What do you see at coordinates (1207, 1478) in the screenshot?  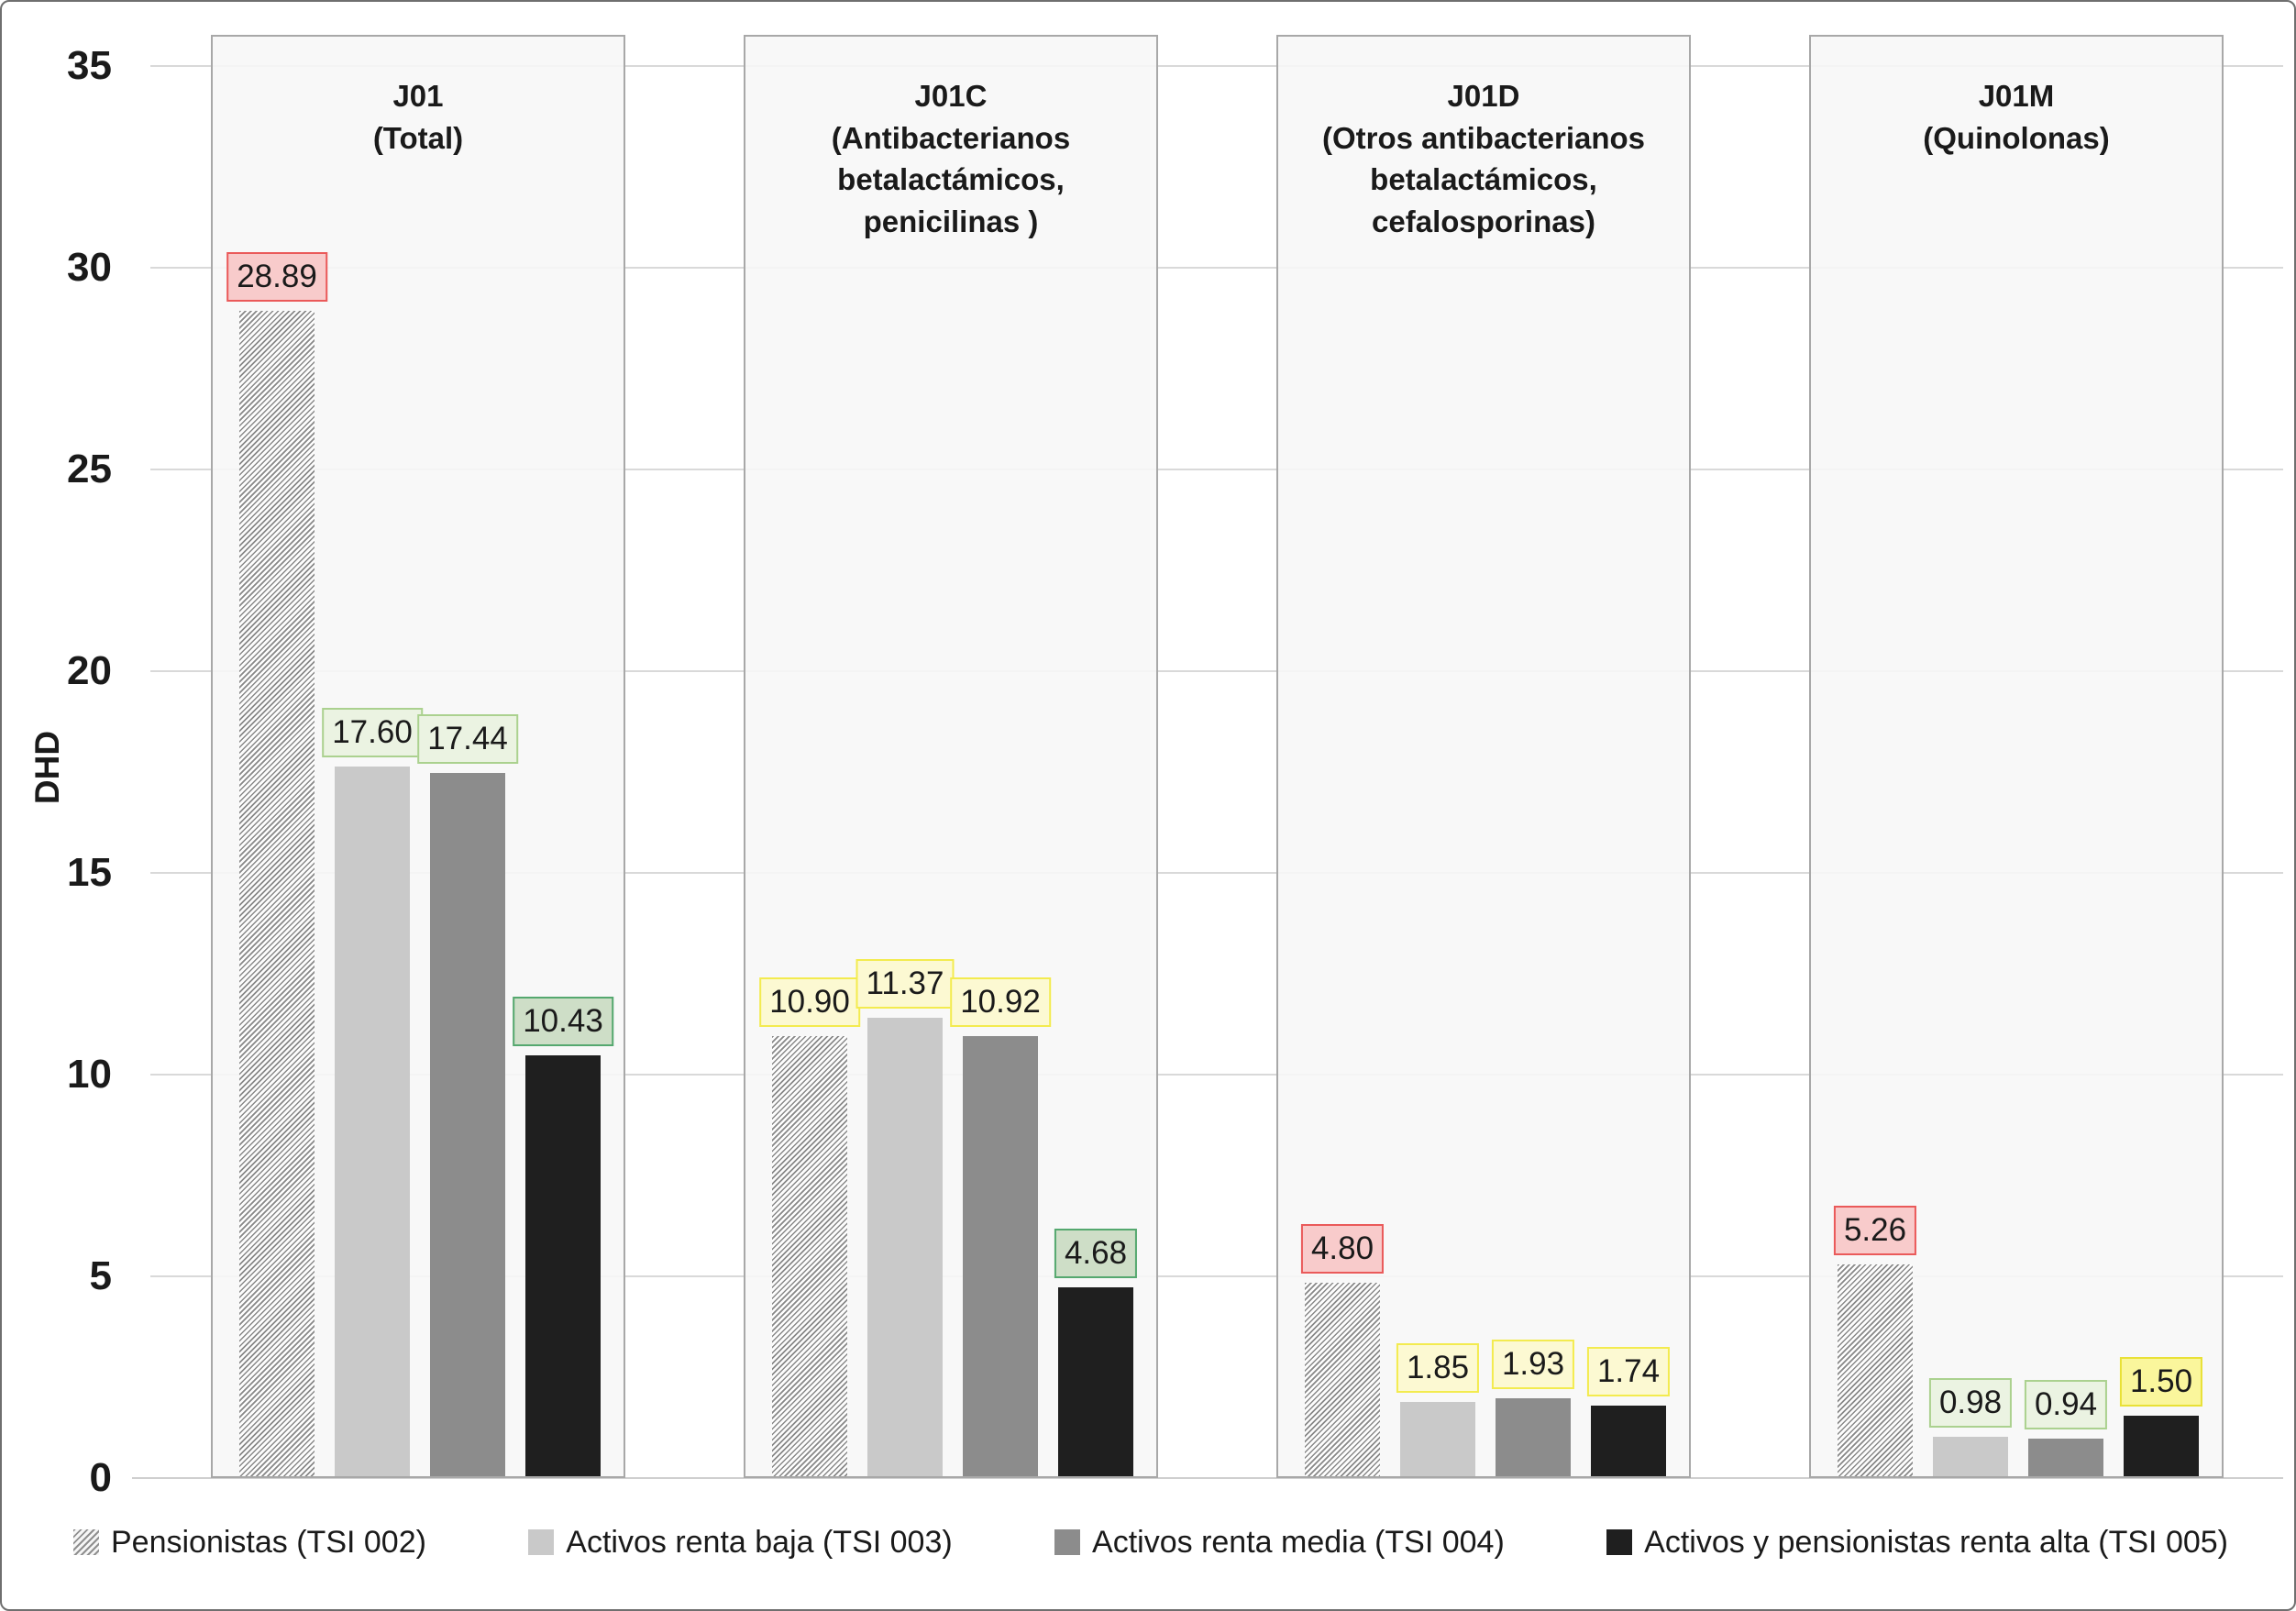 I see `x-axis-line` at bounding box center [1207, 1478].